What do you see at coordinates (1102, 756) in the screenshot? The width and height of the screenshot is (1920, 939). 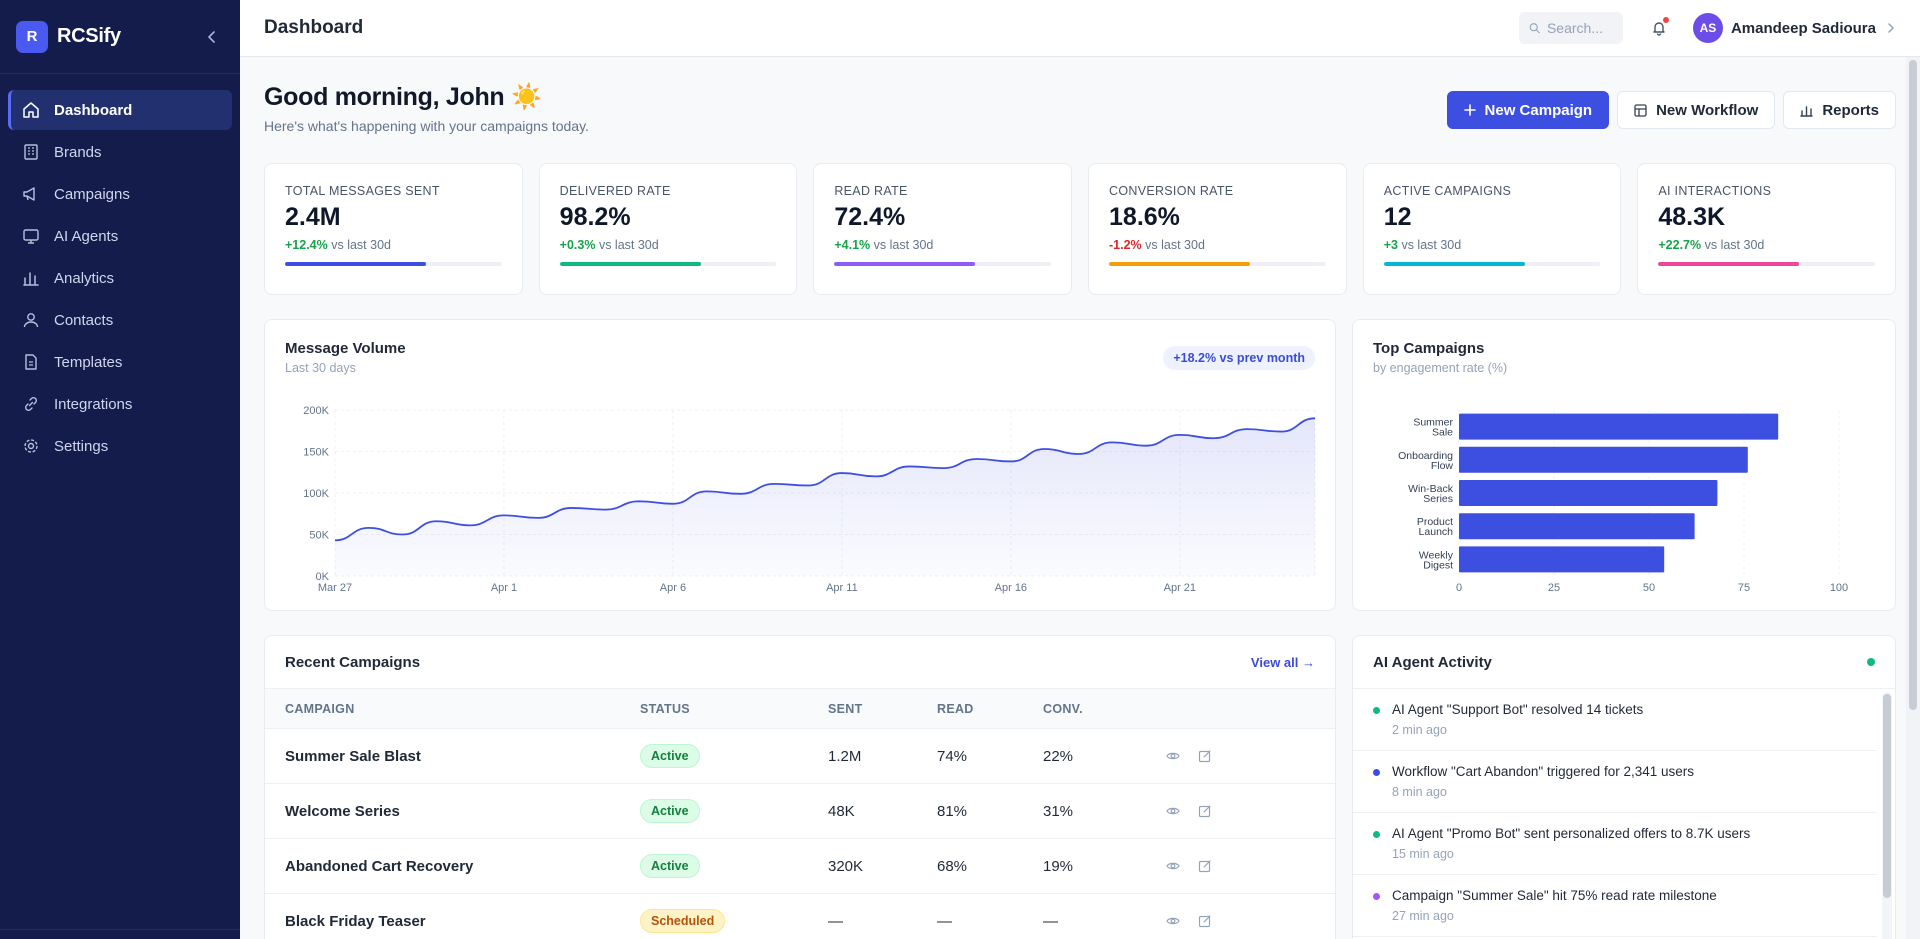 I see `conv-cell: 22%` at bounding box center [1102, 756].